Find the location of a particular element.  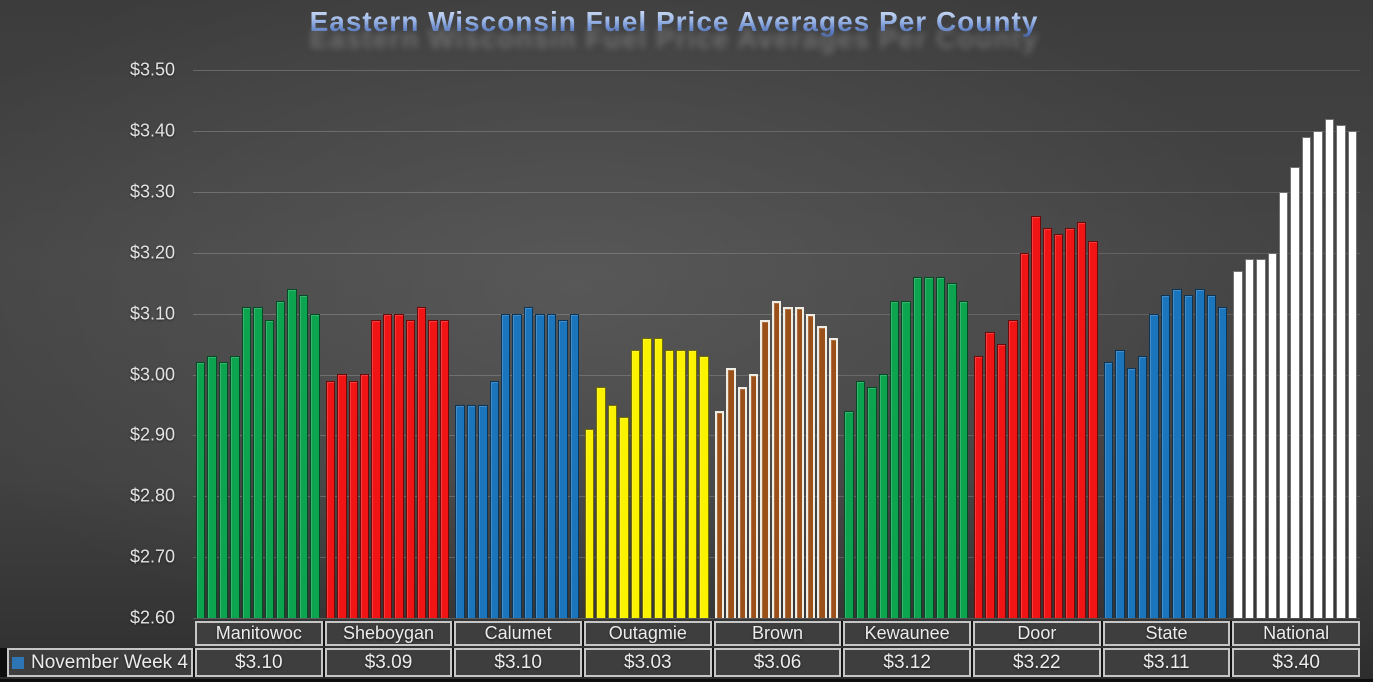

table-header-cell: Door is located at coordinates (1036, 633).